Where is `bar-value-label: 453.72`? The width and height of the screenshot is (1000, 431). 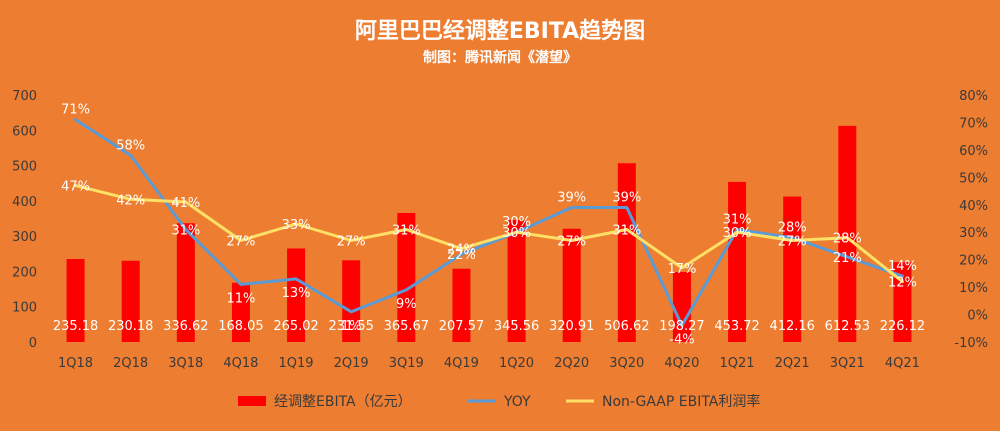
bar-value-label: 453.72 is located at coordinates (737, 326).